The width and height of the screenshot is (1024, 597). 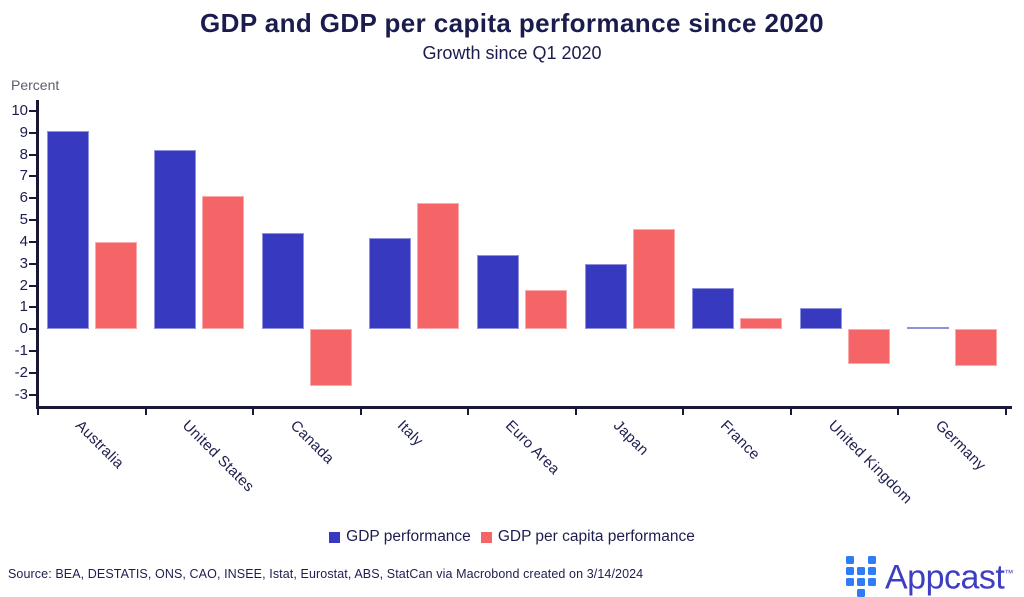 What do you see at coordinates (1008, 573) in the screenshot?
I see `trademark-symbol: ™` at bounding box center [1008, 573].